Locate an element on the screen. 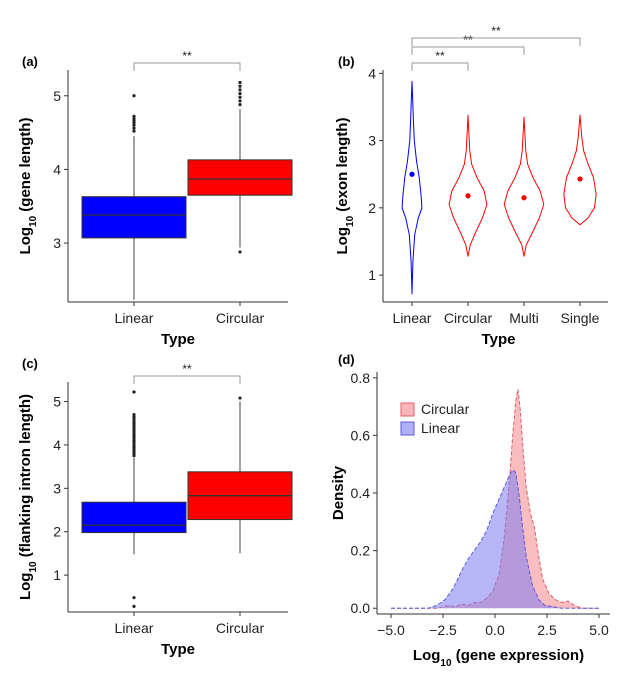 The width and height of the screenshot is (632, 676). panel-b-x-tick-label: Single is located at coordinates (580, 318).